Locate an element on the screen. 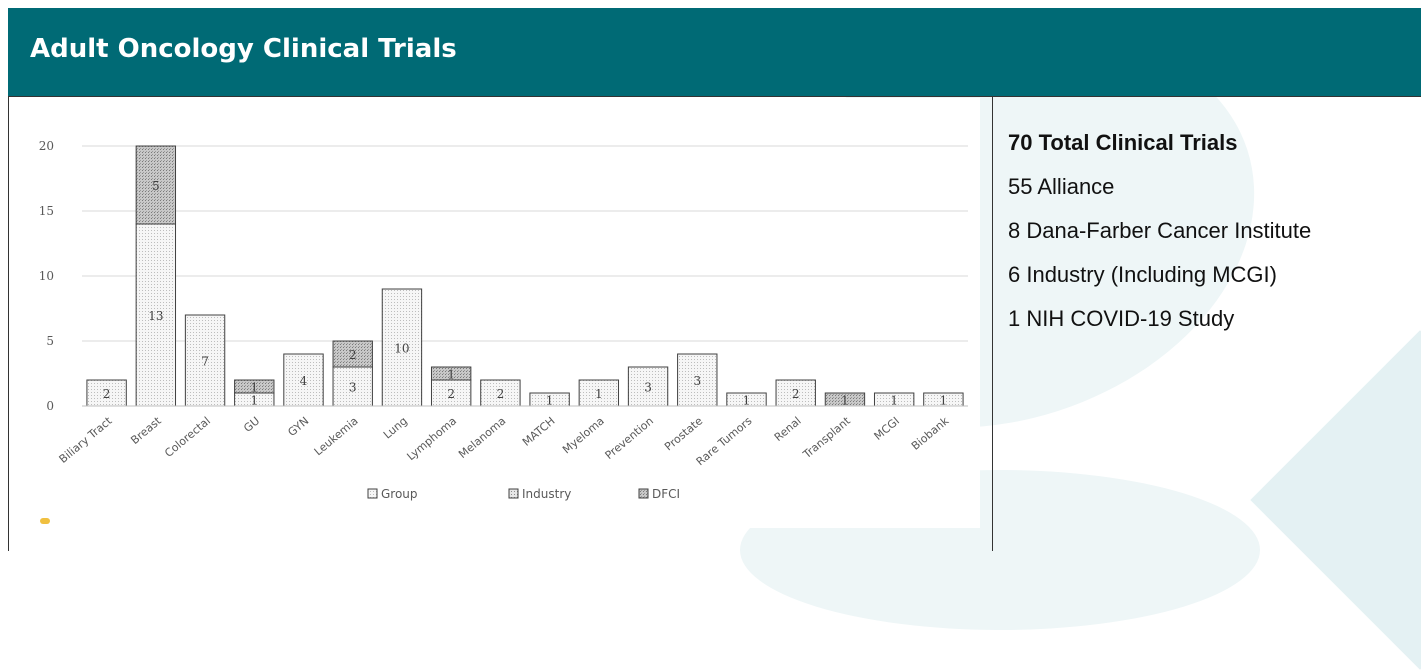  x-tick-label: Leukemia is located at coordinates (336, 436).